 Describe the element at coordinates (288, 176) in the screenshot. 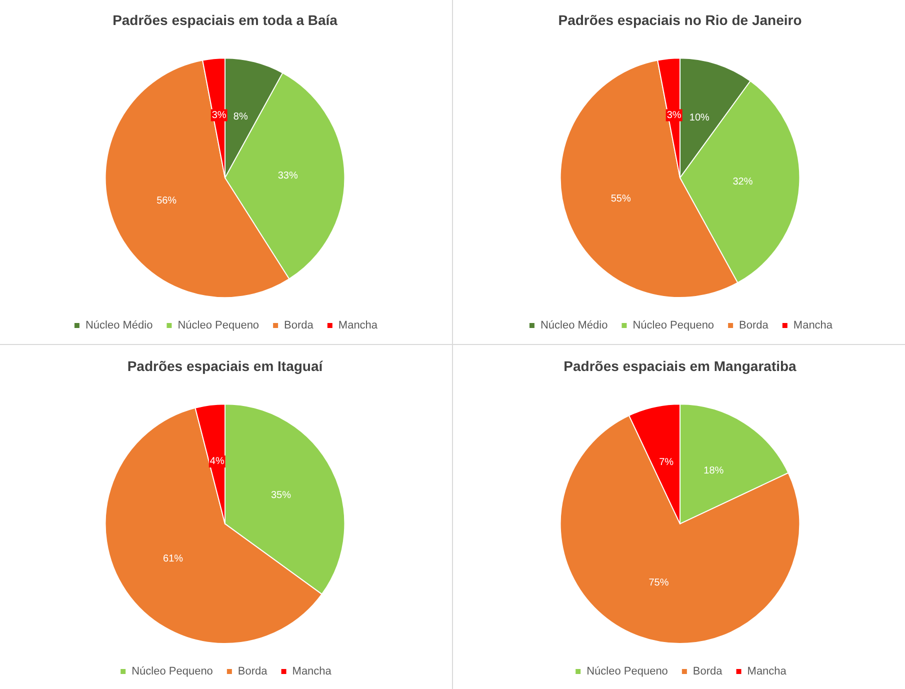

I see `data-label: 33%` at that location.